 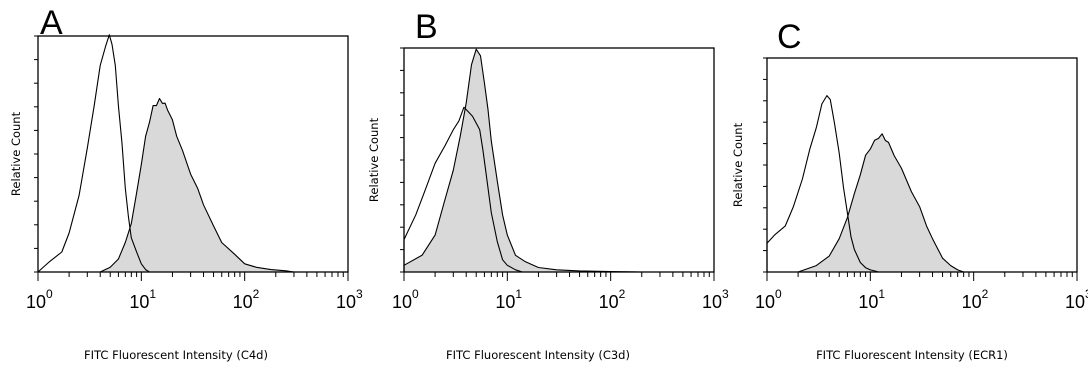 I want to click on x-axis-label: FITC Fluorescent Intensity (ECR1), so click(x=912, y=355).